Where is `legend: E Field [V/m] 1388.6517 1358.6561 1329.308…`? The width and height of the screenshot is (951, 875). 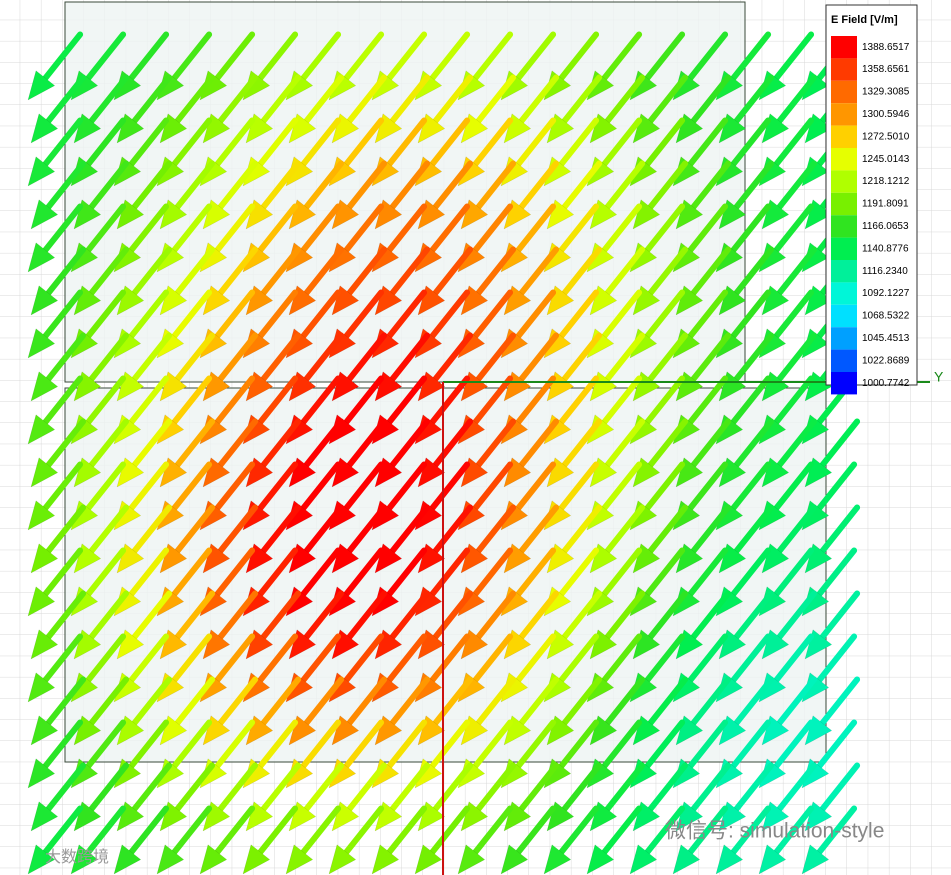
legend: E Field [V/m] 1388.6517 1358.6561 1329.308… is located at coordinates (871, 199).